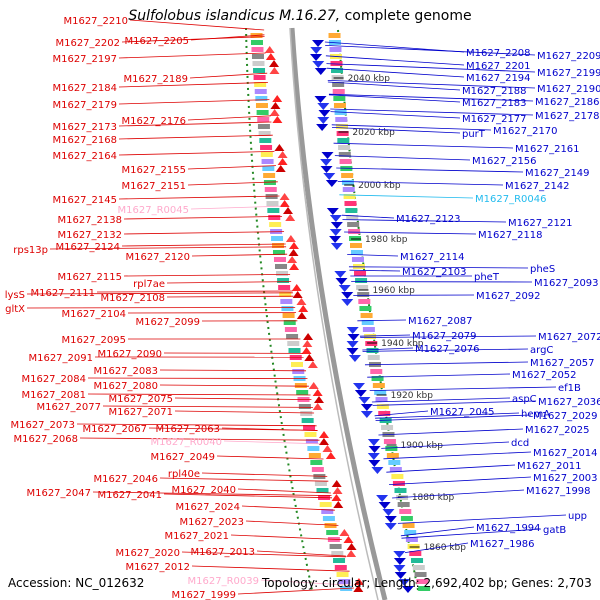  I want to click on organism-name: Sulfolobus islandicus M.16.27,, so click(234, 16).